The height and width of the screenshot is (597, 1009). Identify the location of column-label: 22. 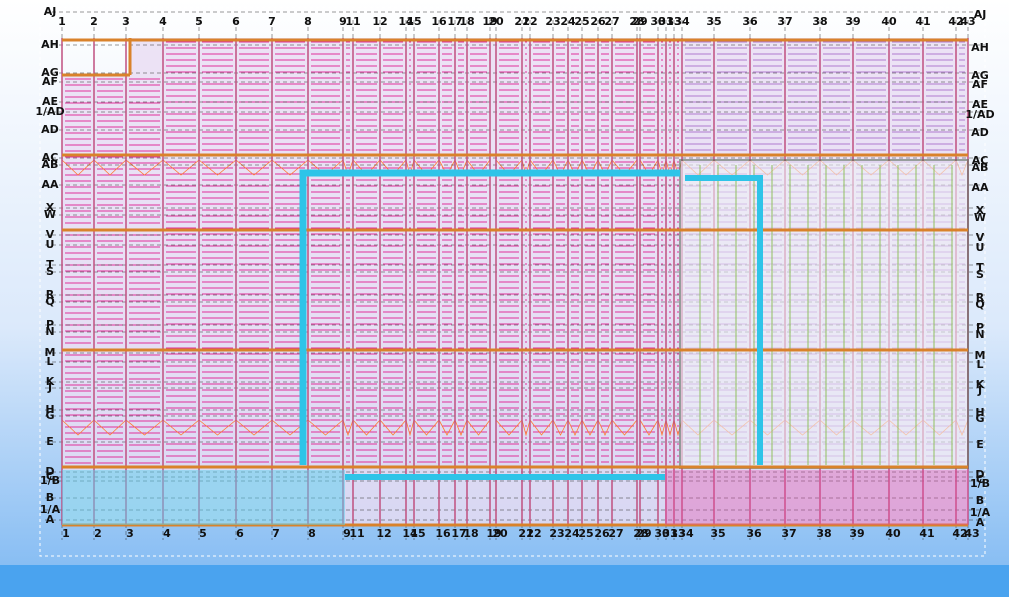
(533, 533).